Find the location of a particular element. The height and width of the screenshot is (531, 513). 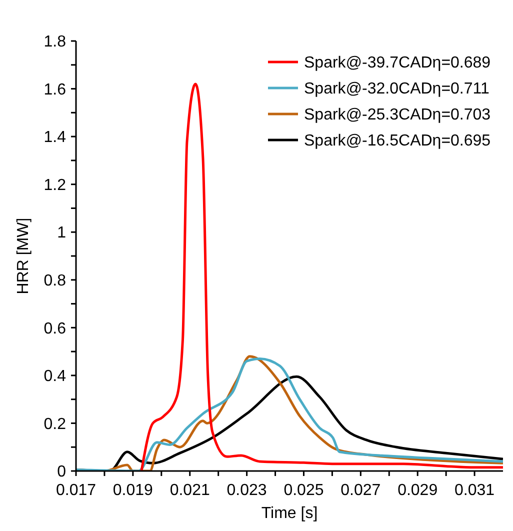

x-tick-label: 0.025 is located at coordinates (304, 490).